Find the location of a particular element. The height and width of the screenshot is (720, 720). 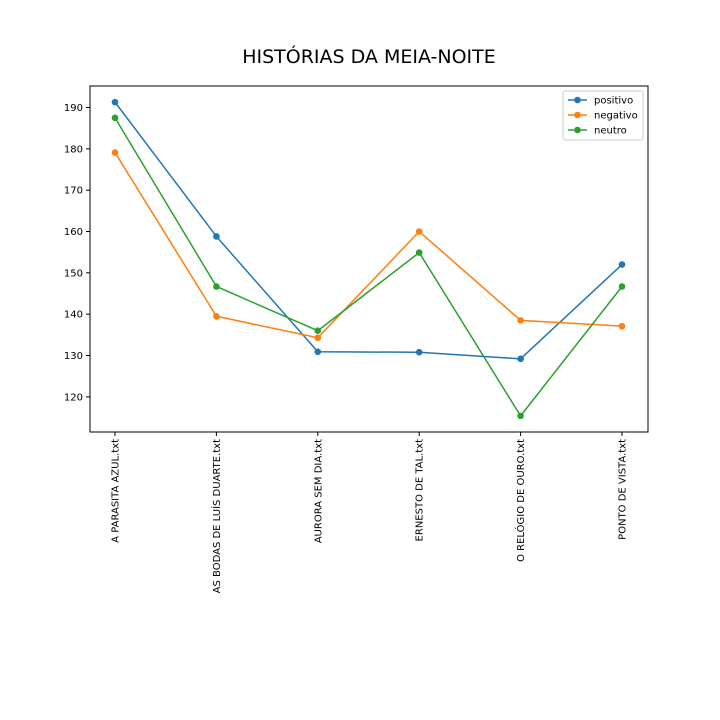

legend-box is located at coordinates (603, 115).